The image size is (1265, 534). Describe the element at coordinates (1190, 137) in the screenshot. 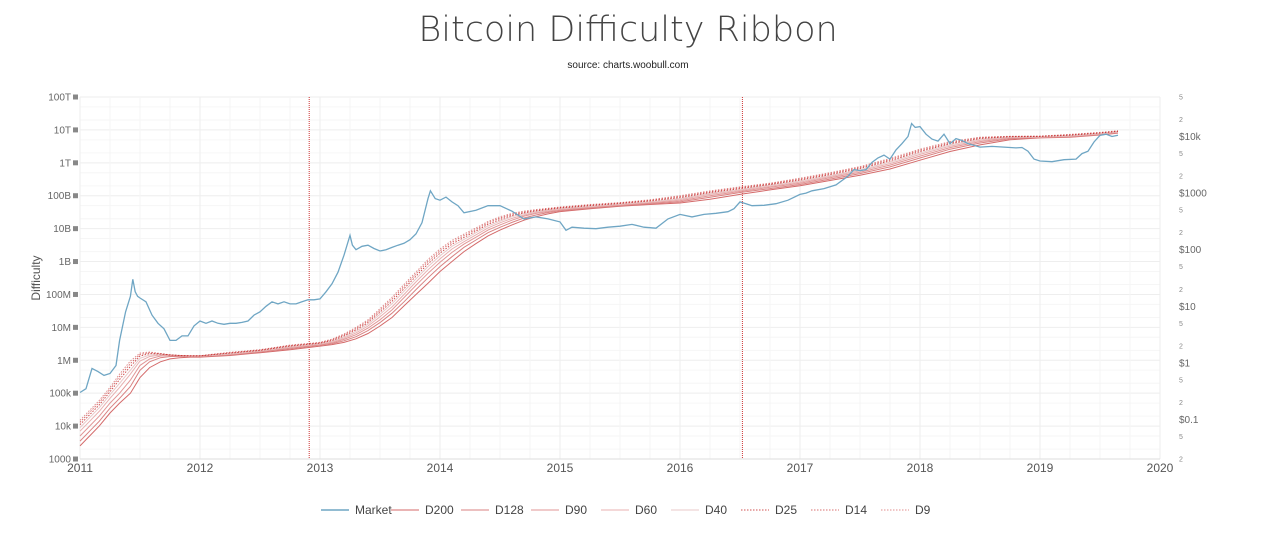

I see `y-right-tick-label: $10k` at that location.